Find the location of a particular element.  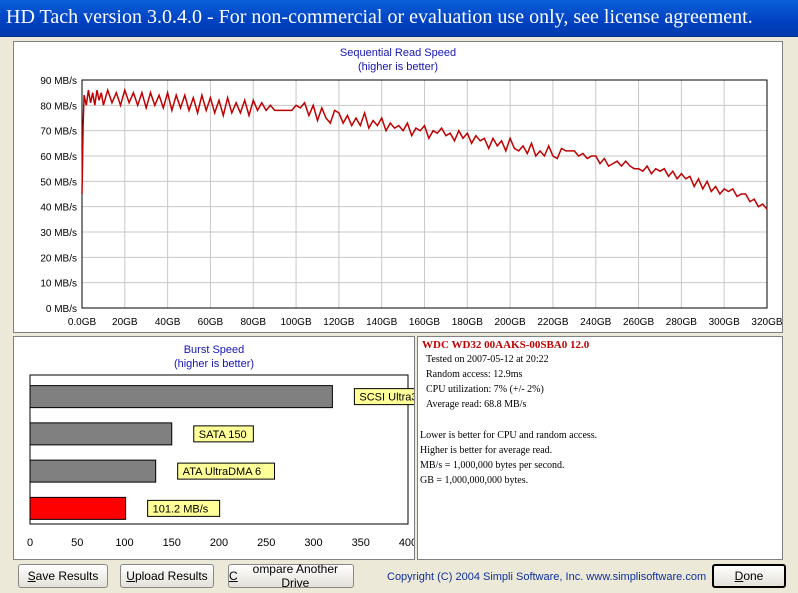

average-read: Average read: 68.8 MB/s is located at coordinates (476, 404).